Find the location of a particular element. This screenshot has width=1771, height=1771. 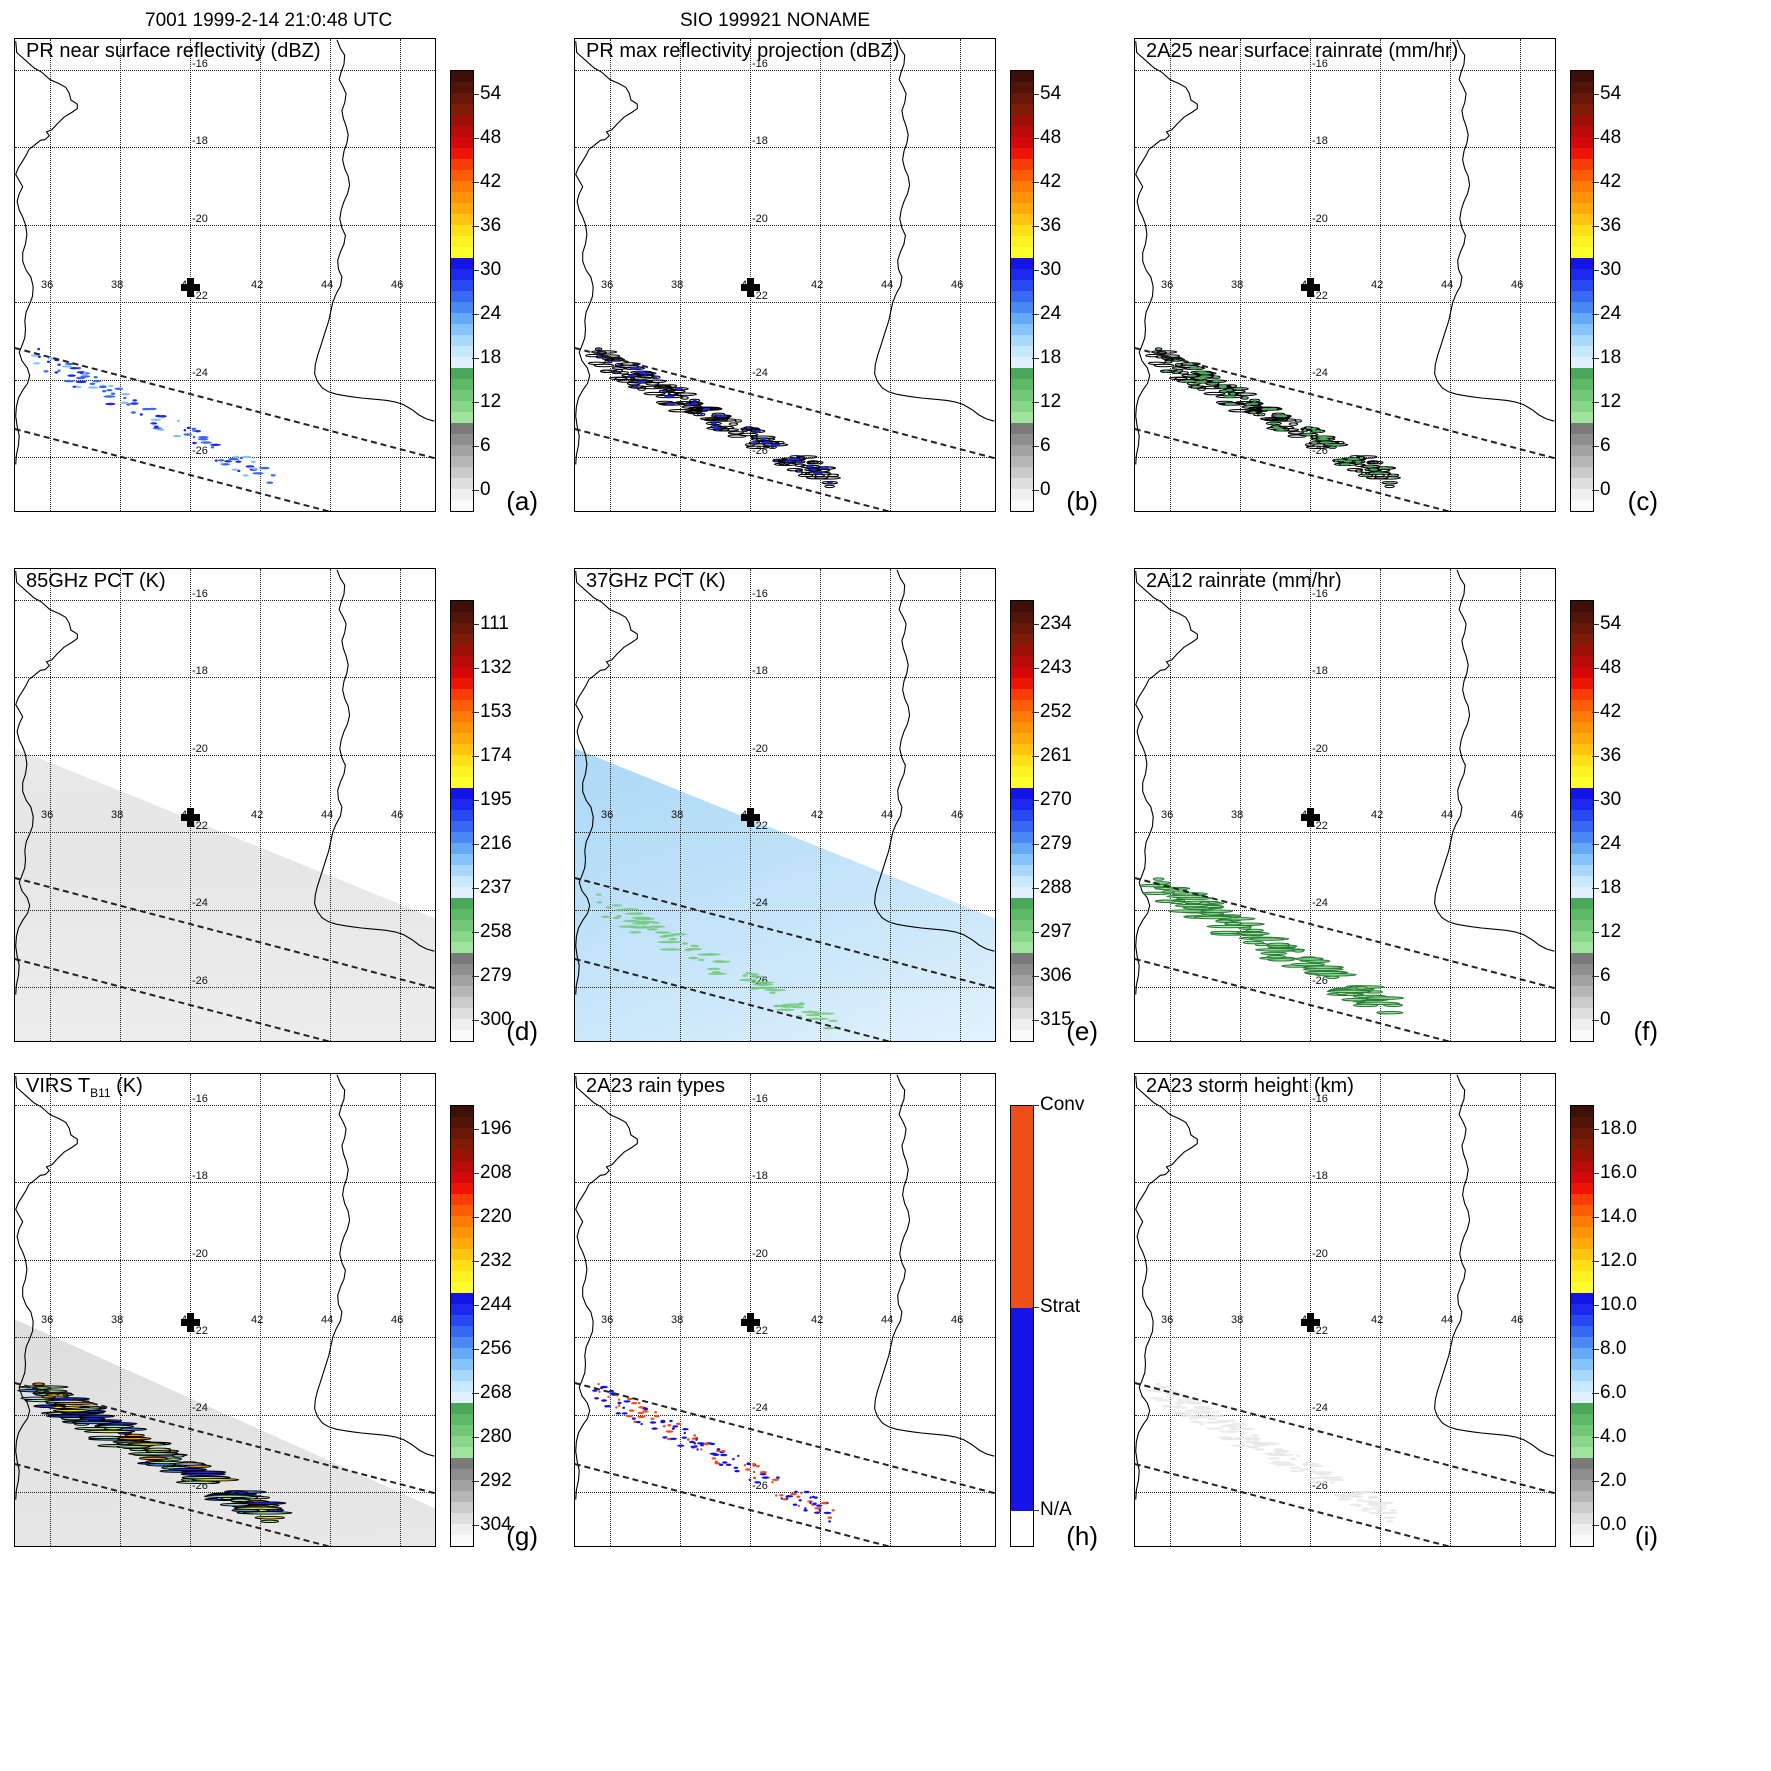

colorbar-label: 315 is located at coordinates (1056, 1020).